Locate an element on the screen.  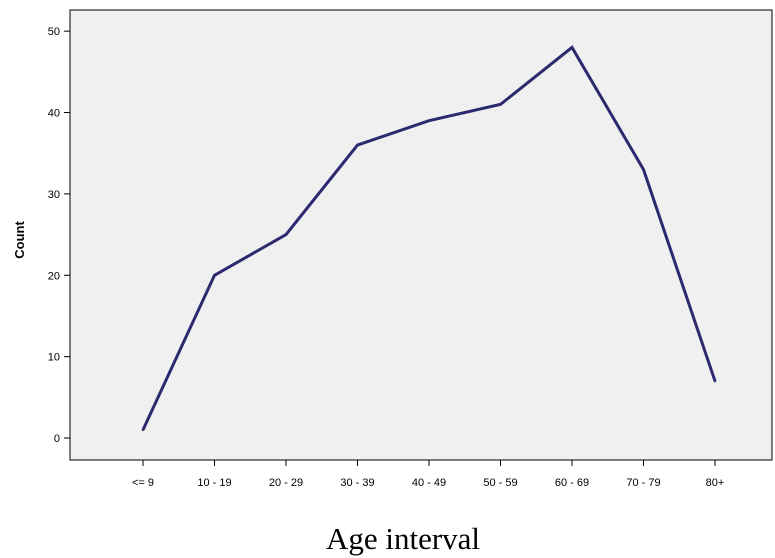
y-tick-label: 50 is located at coordinates (54, 32).